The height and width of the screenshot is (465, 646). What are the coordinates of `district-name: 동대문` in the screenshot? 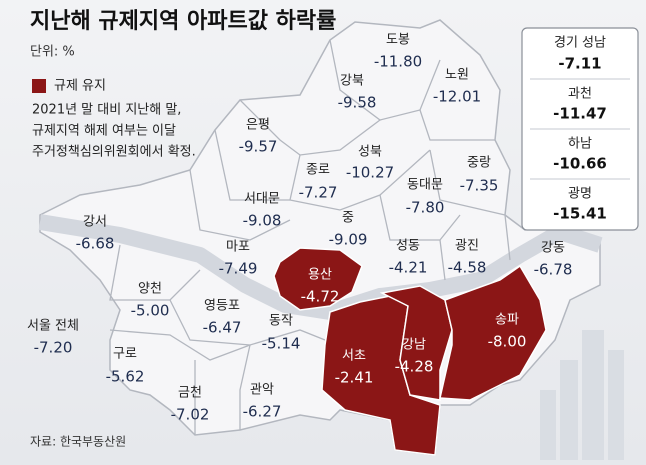 It's located at (425, 185).